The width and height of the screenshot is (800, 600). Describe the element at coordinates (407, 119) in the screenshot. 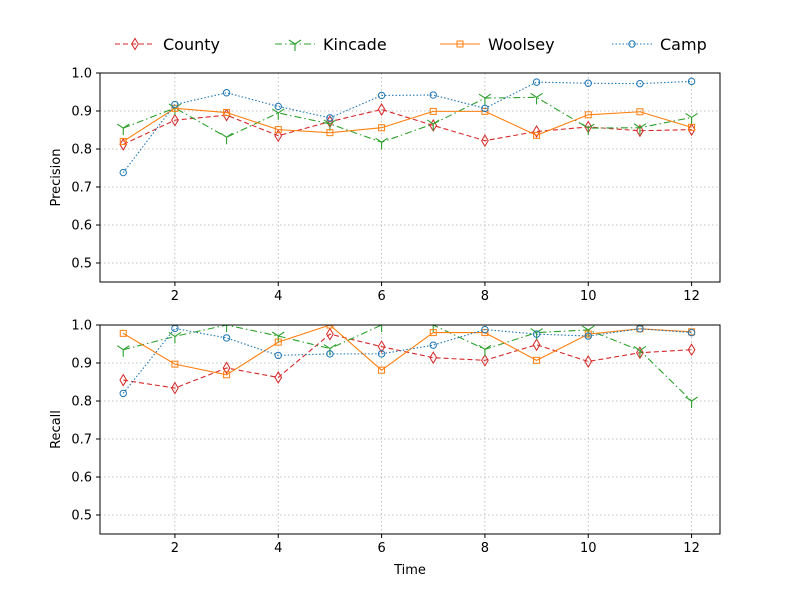

I see `precision-kincade-series-line` at that location.